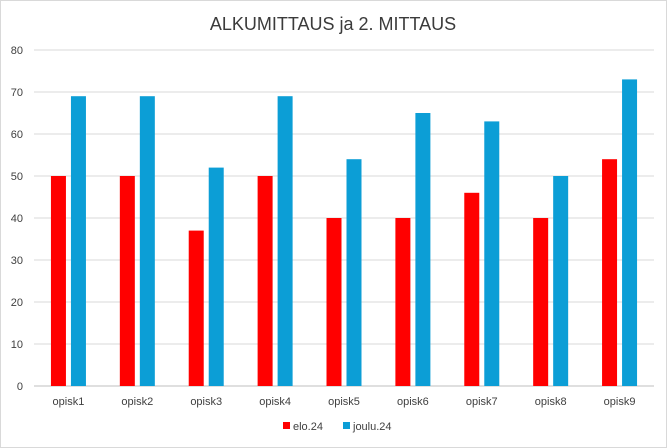  I want to click on bar-elo.24-opisk4, so click(265, 281).